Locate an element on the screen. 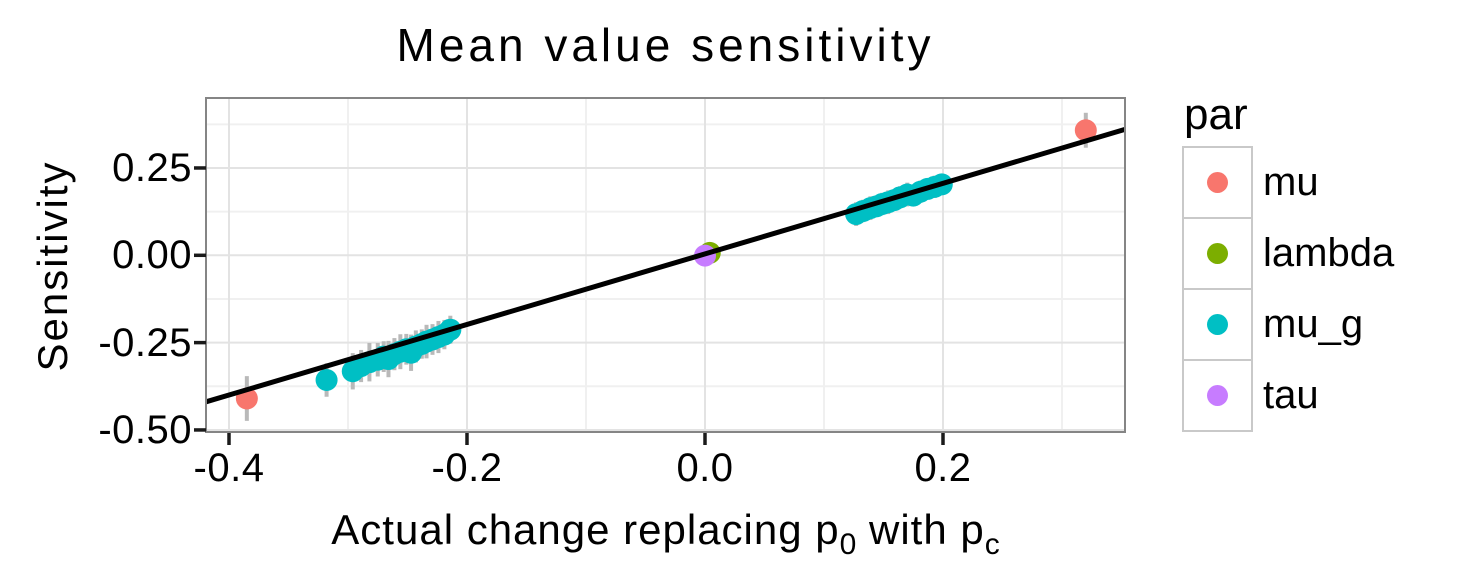 This screenshot has width=1470, height=588. legend-dot-tau is located at coordinates (1217, 395).